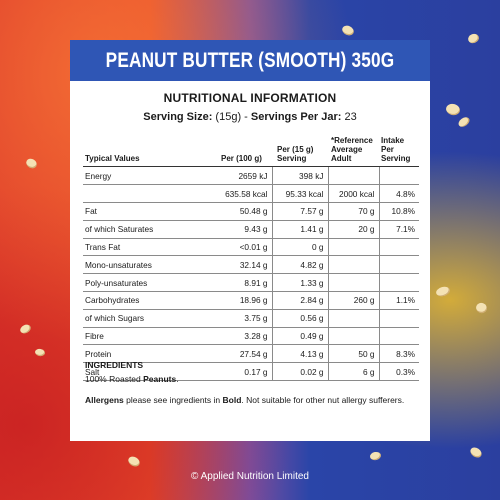 This screenshot has height=500, width=500. Describe the element at coordinates (242, 300) in the screenshot. I see `row-per100: 18.96 g` at that location.